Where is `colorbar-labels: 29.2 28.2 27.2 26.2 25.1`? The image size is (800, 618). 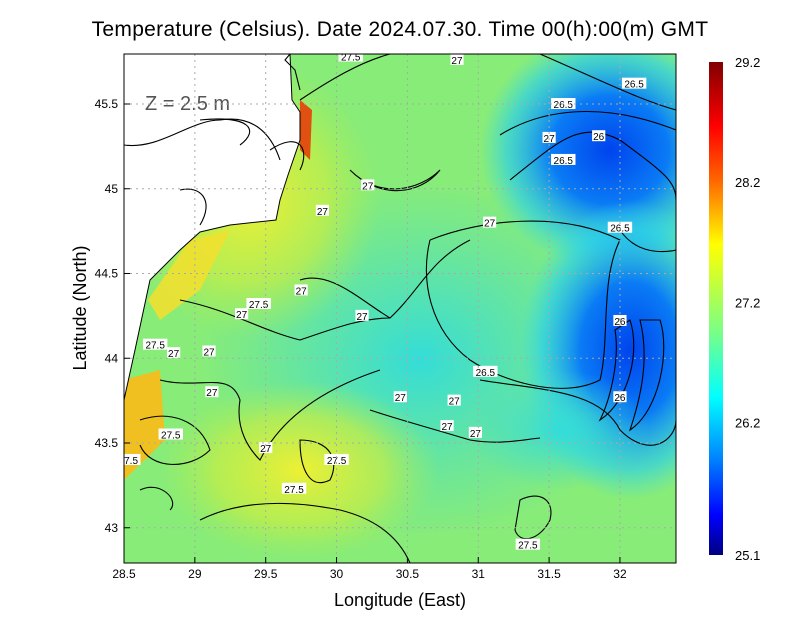
colorbar-labels: 29.2 28.2 27.2 26.2 25.1 is located at coordinates (747, 309).